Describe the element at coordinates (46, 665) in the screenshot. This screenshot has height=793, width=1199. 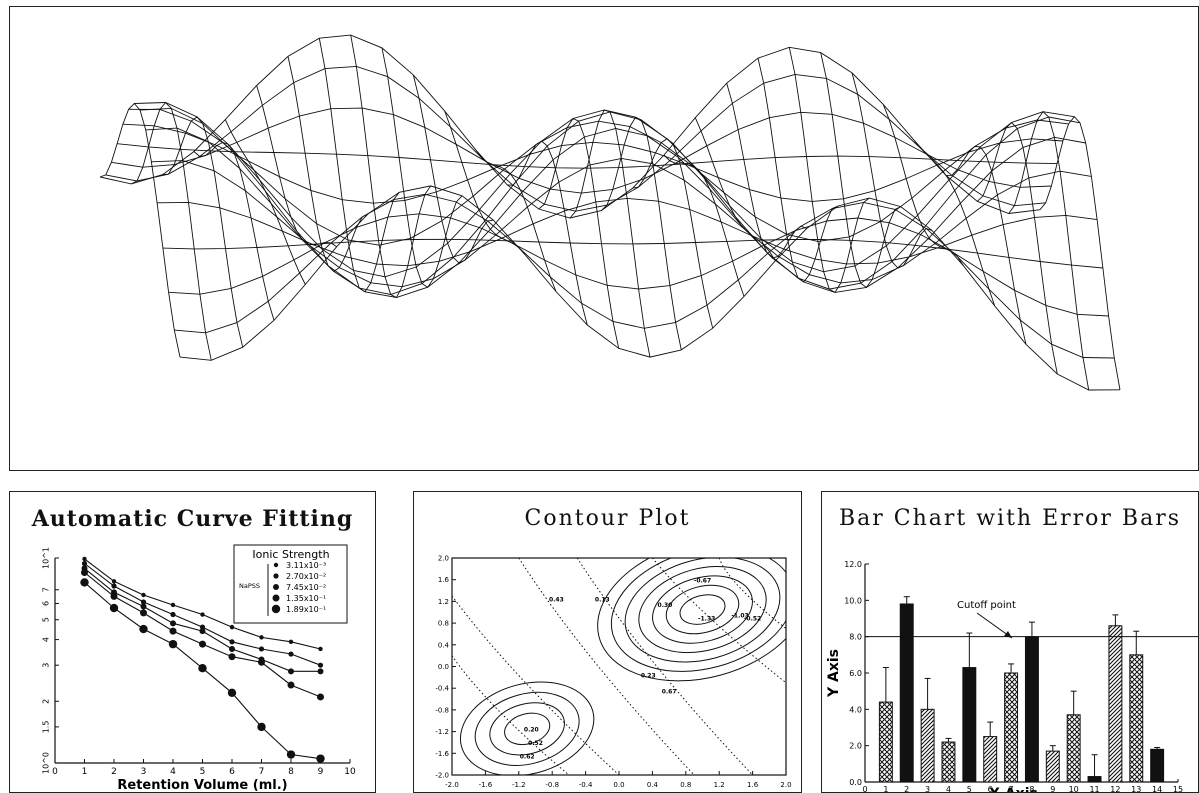
I see `y-tick-label: 3` at that location.